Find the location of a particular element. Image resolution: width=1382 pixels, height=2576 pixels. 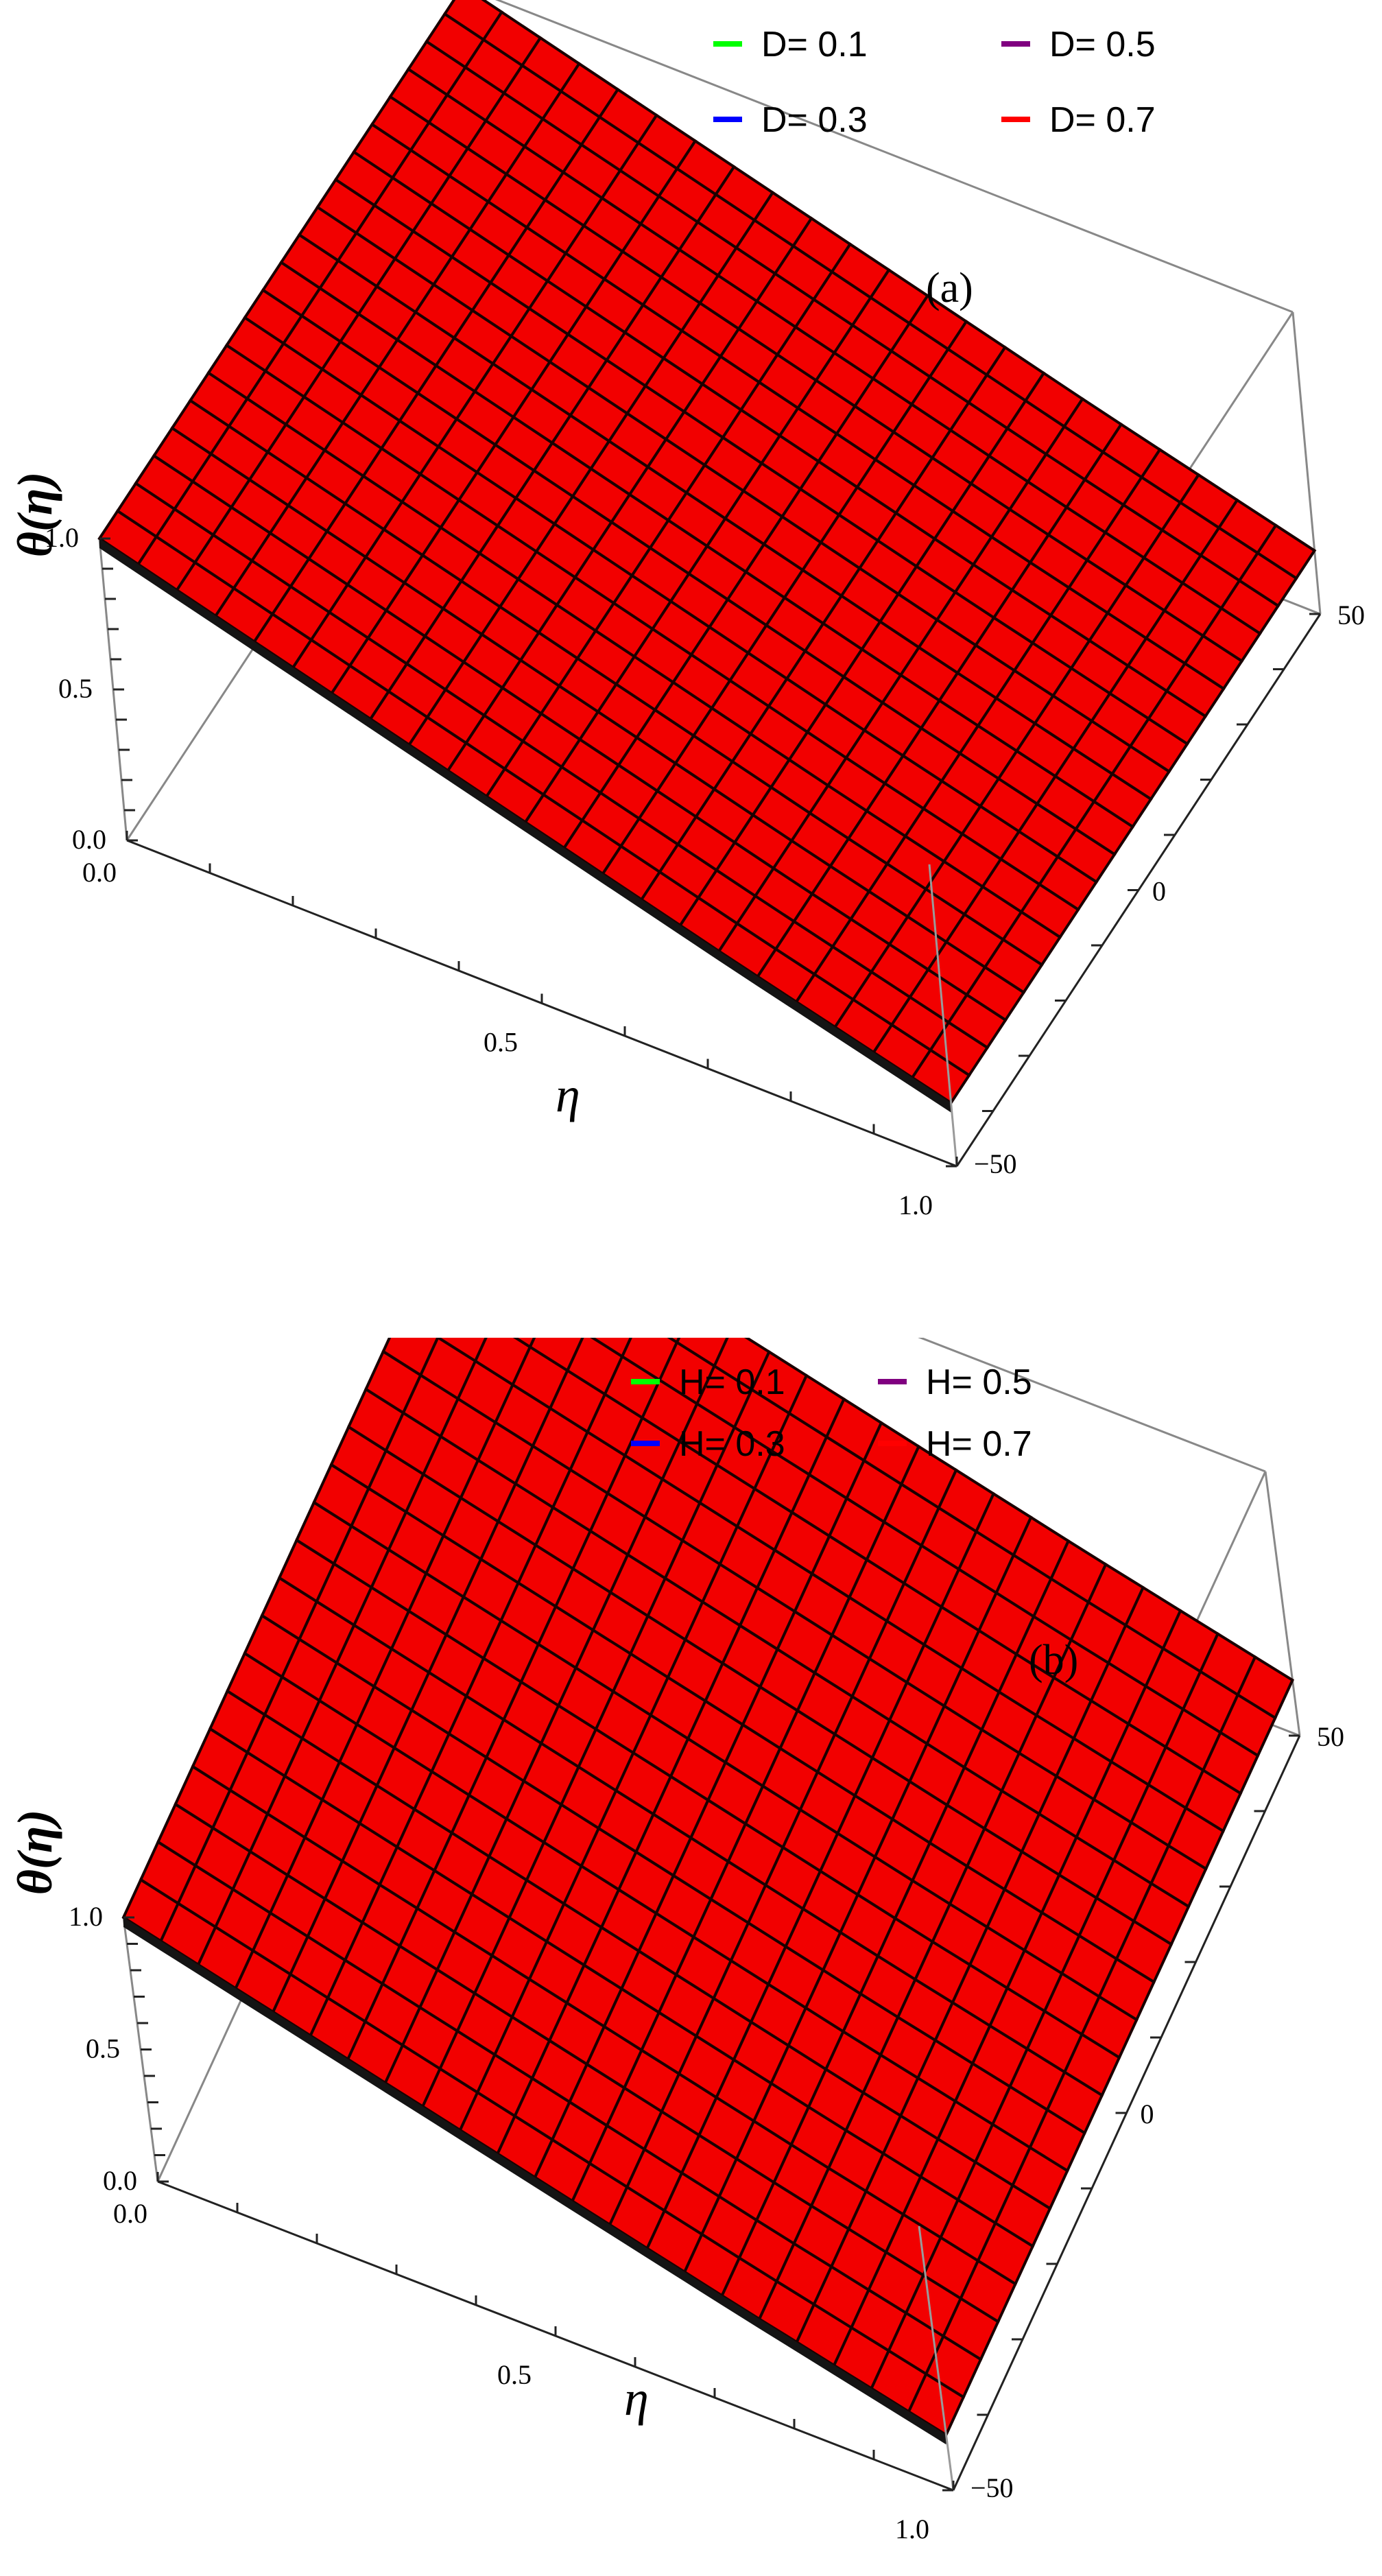

legend-entry: D= 0.5 is located at coordinates (1102, 44).